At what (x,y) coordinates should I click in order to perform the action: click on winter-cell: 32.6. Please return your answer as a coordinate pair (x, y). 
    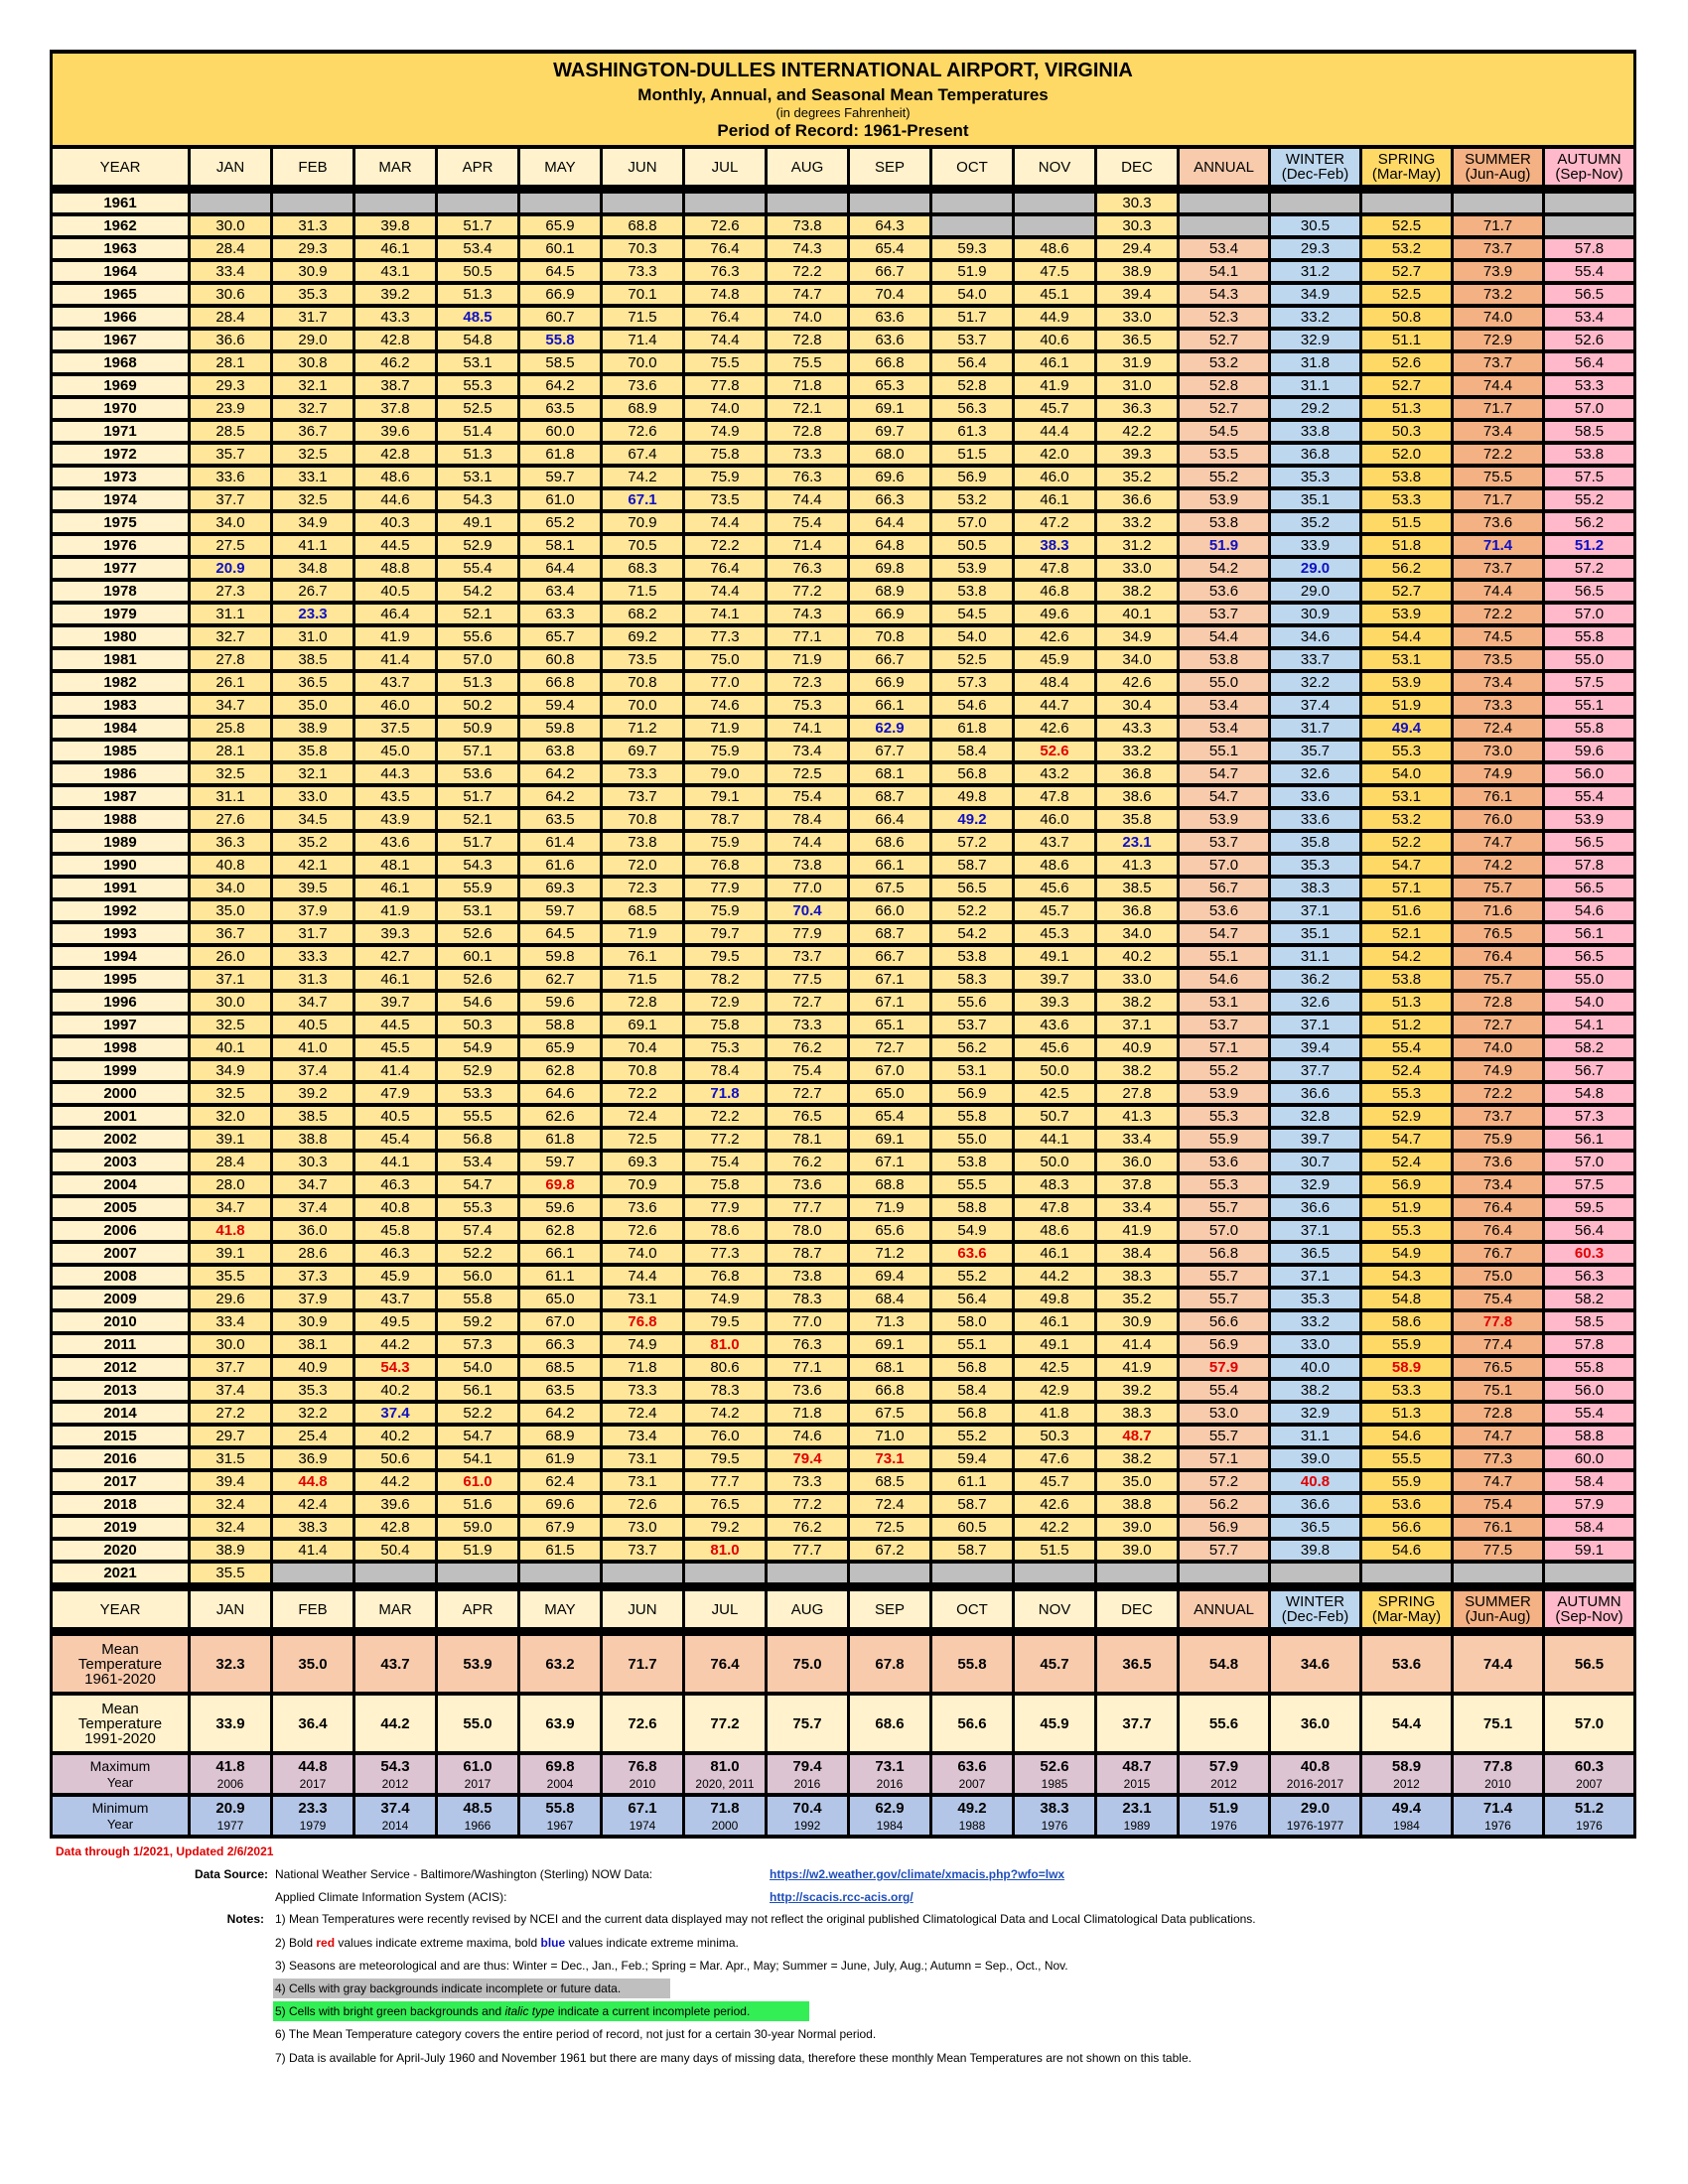
    Looking at the image, I should click on (1315, 1002).